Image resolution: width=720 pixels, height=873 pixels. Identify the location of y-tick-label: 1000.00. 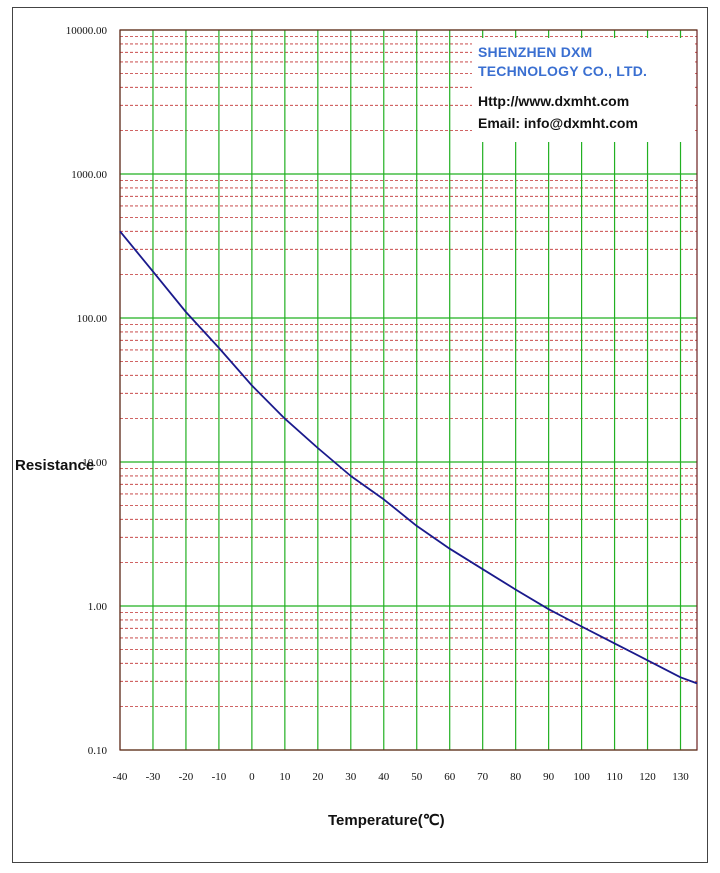
(89, 175).